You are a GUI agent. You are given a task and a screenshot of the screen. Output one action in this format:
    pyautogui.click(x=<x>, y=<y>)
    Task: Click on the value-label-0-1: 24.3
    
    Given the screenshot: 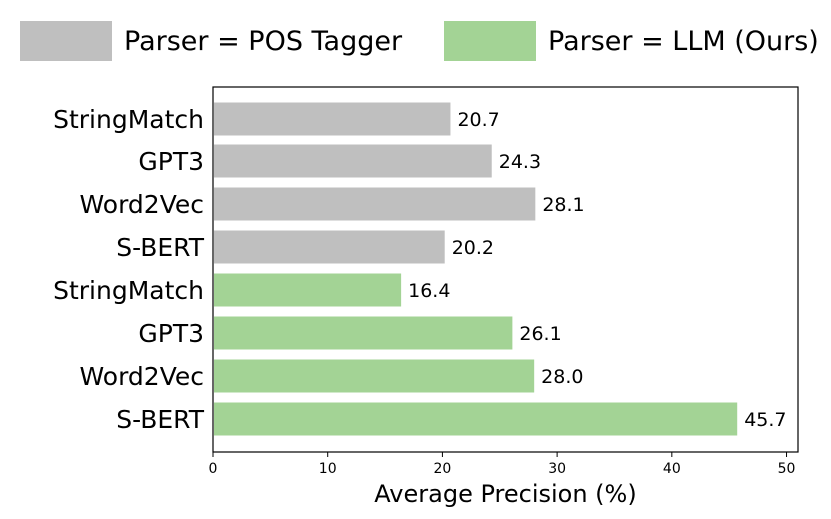 What is the action you would take?
    pyautogui.click(x=520, y=162)
    